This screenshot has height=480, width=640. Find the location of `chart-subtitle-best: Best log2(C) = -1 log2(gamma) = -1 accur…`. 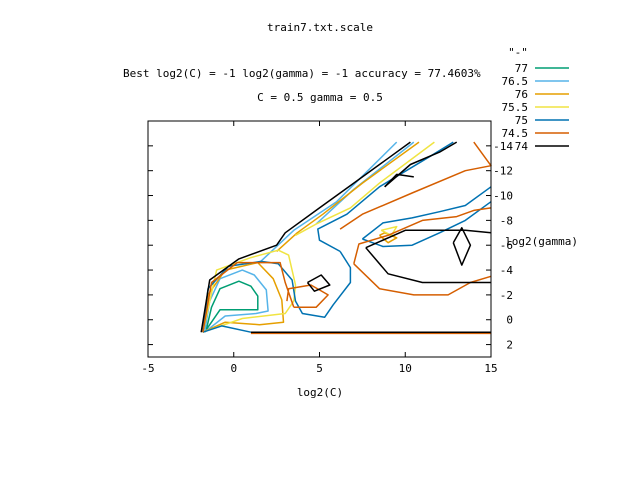

chart-subtitle-best: Best log2(C) = -1 log2(gamma) = -1 accur… is located at coordinates (302, 73).